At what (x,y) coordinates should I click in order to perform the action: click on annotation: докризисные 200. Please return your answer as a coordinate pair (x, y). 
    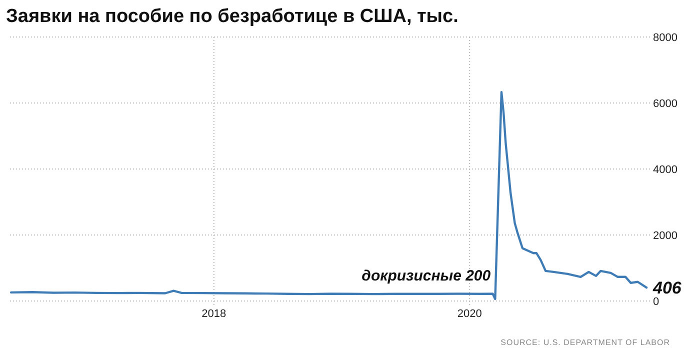
    Looking at the image, I should click on (427, 275).